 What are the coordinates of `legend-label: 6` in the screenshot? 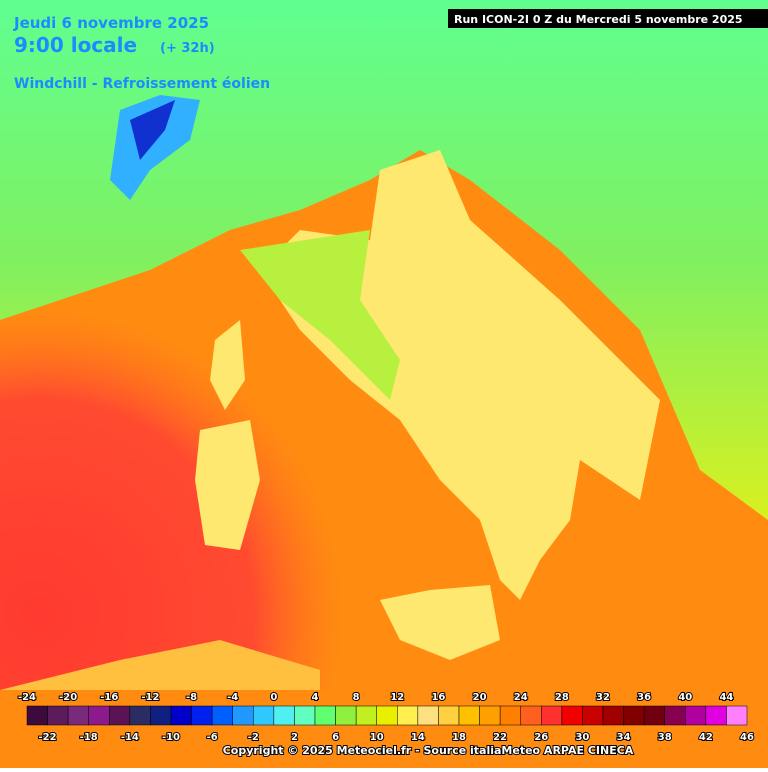 It's located at (335, 737).